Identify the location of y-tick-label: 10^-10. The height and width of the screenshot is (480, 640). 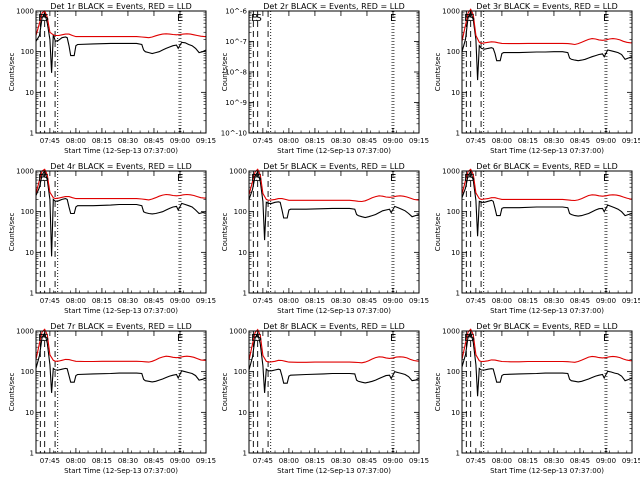
(234, 134).